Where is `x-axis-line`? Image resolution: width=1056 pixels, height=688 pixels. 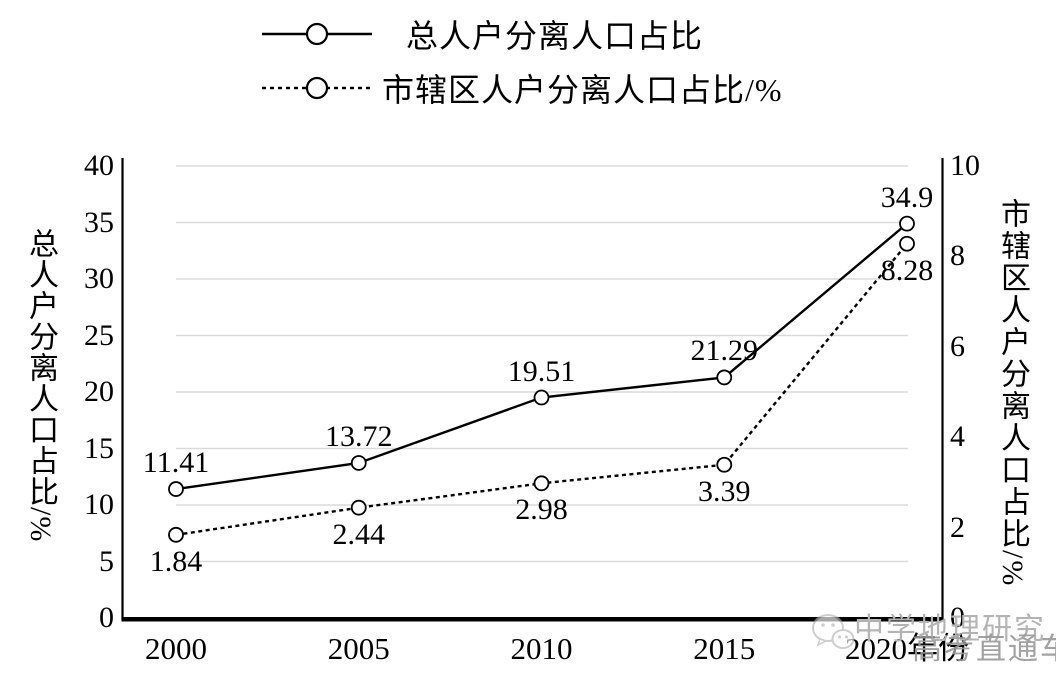 x-axis-line is located at coordinates (532, 619).